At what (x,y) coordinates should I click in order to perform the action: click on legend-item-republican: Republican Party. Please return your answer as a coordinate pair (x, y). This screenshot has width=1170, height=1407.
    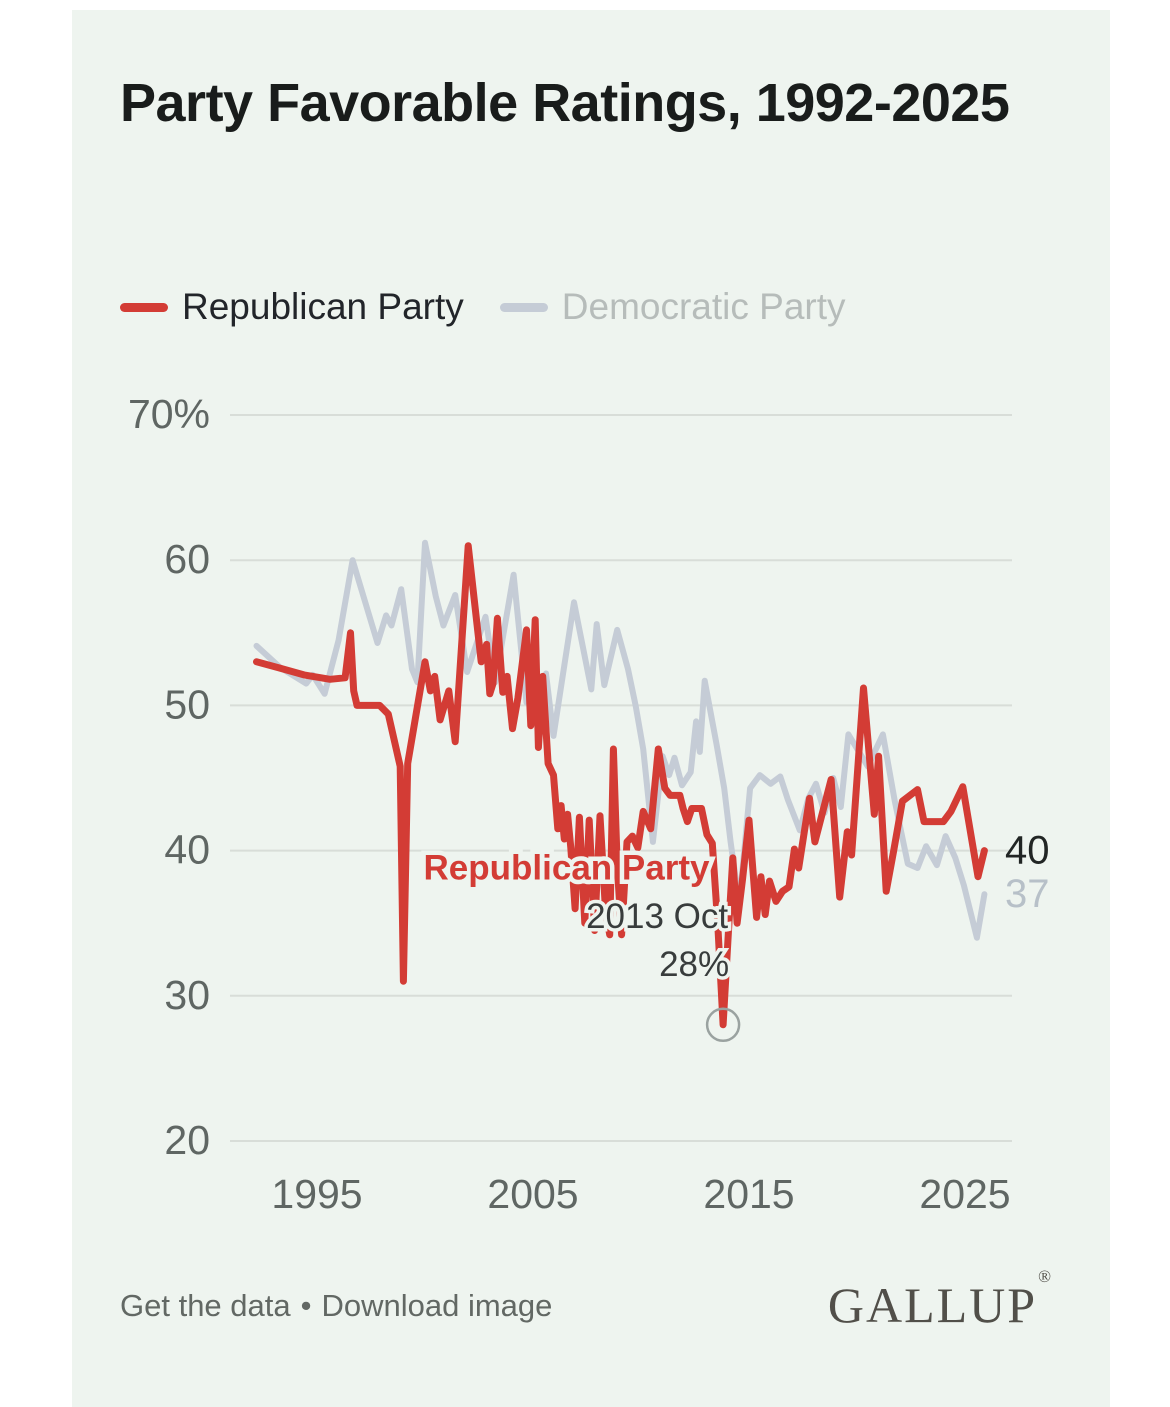
    Looking at the image, I should click on (292, 307).